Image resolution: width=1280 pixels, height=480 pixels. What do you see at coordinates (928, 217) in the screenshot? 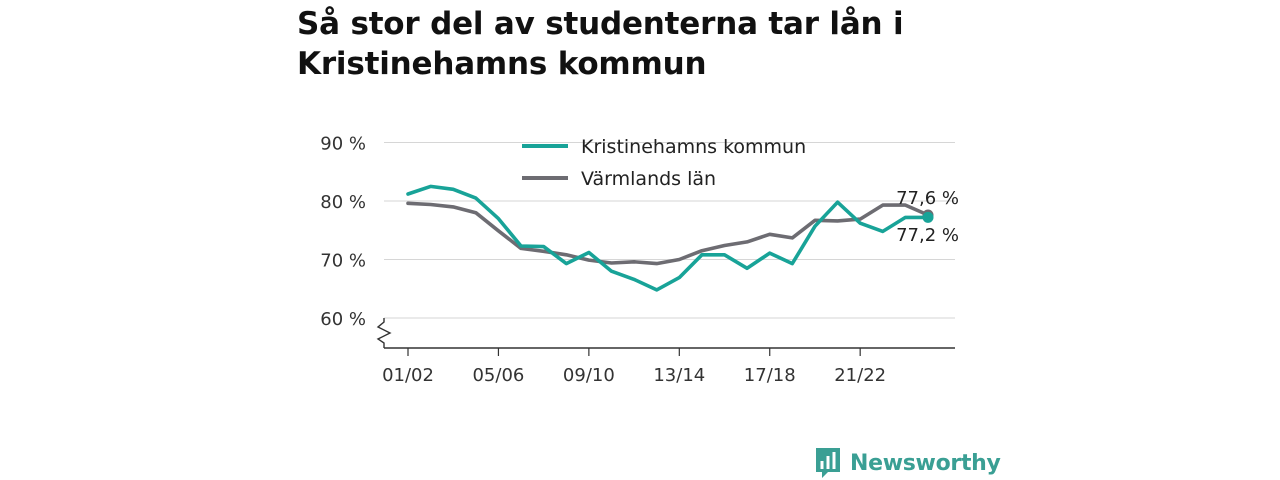
I see `series-end-marker` at bounding box center [928, 217].